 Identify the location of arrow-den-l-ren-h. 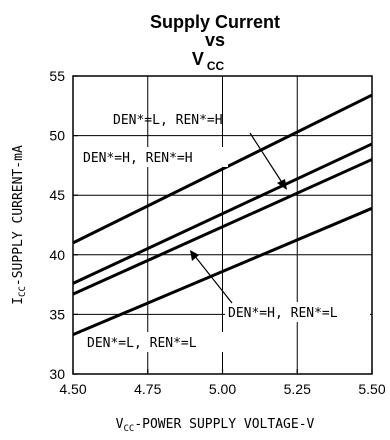
(268, 161).